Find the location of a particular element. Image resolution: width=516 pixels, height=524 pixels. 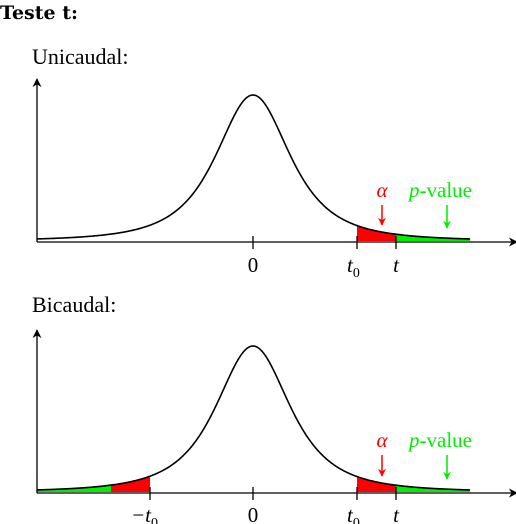

tick-label-minus-t0: −t0 is located at coordinates (144, 513).